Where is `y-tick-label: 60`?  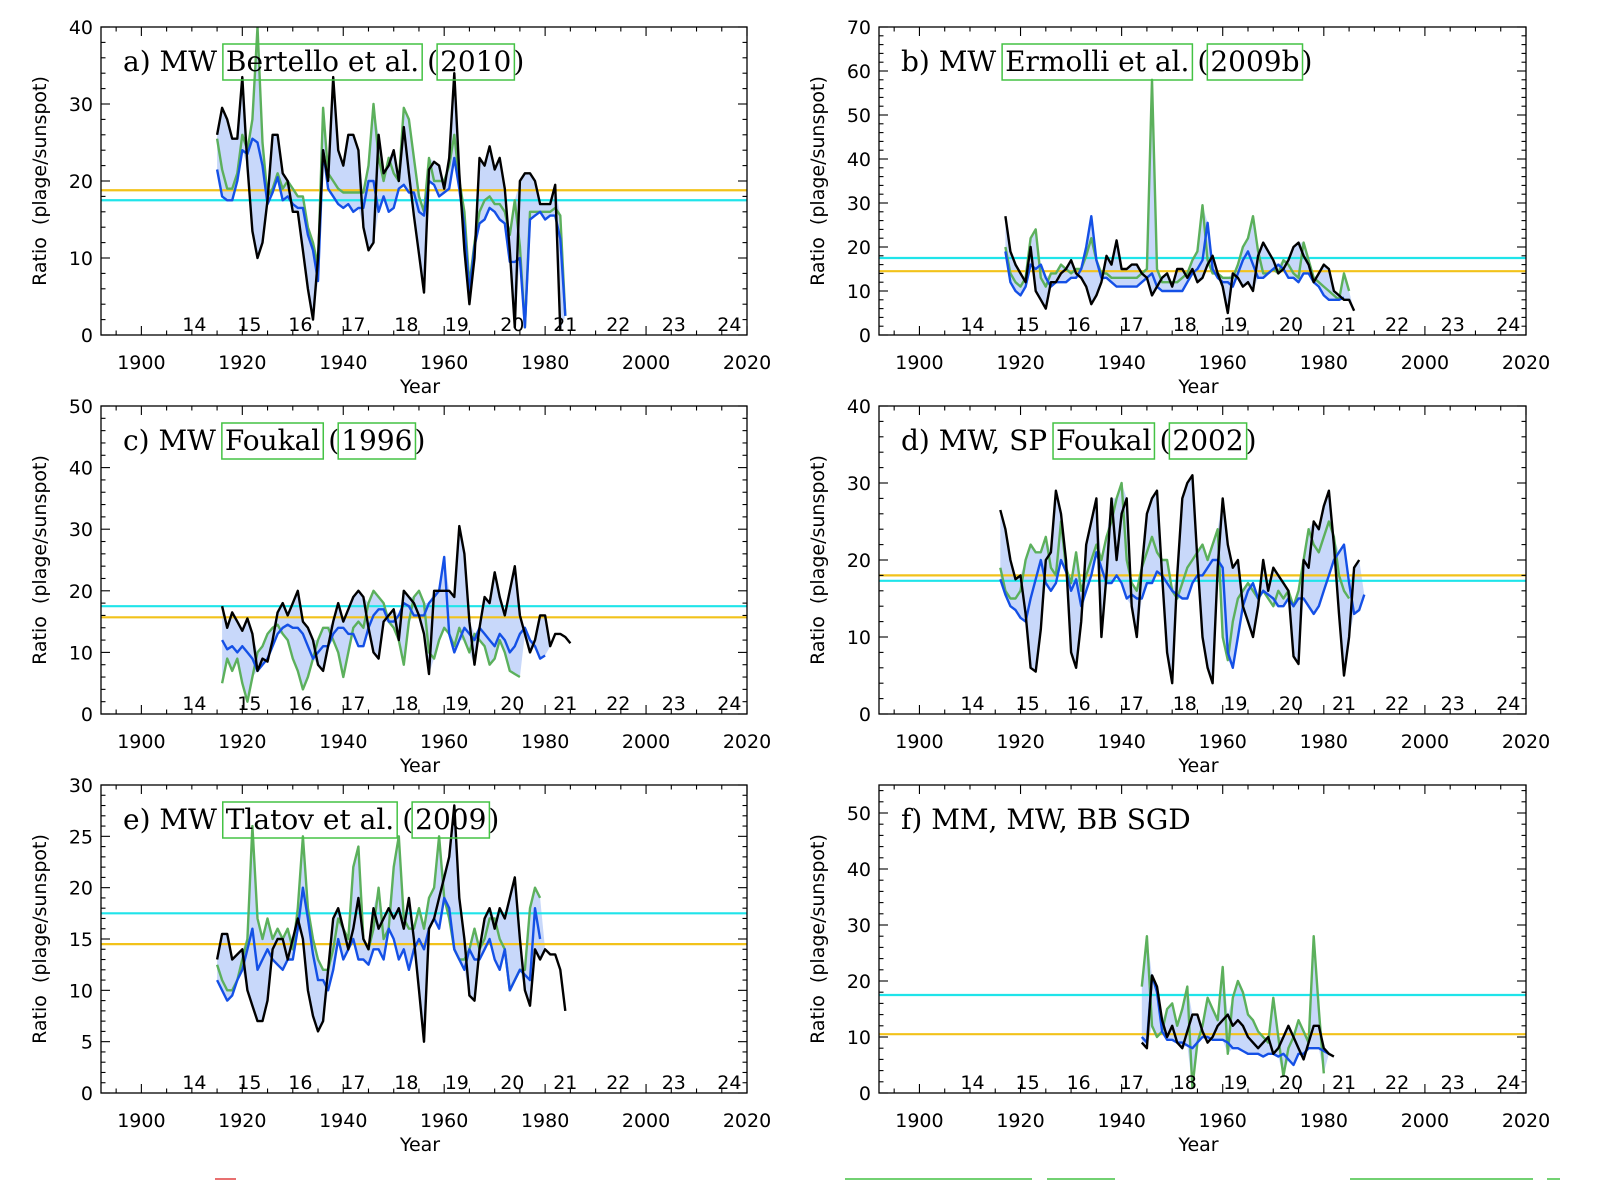 y-tick-label: 60 is located at coordinates (859, 72).